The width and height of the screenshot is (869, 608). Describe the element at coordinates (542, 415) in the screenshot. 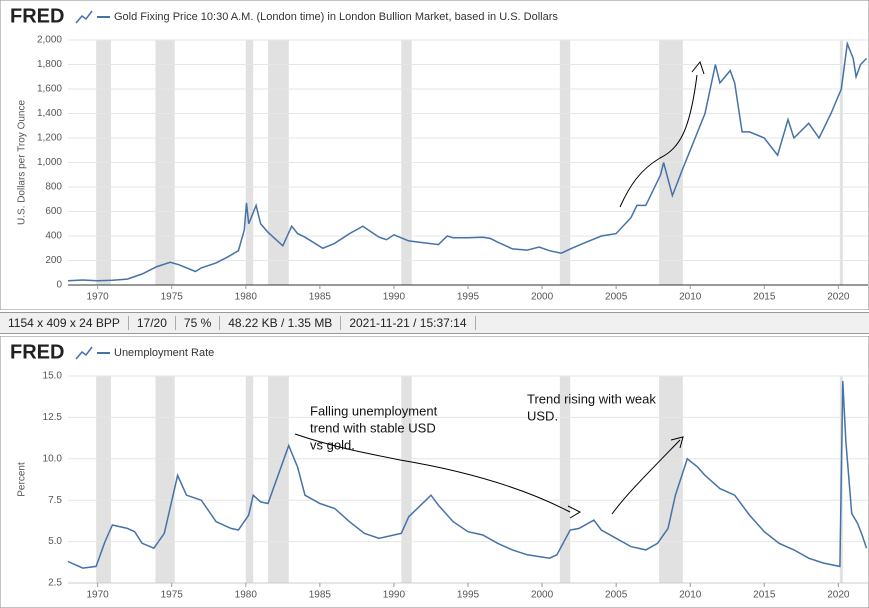

I see `annotation: USD.` at that location.